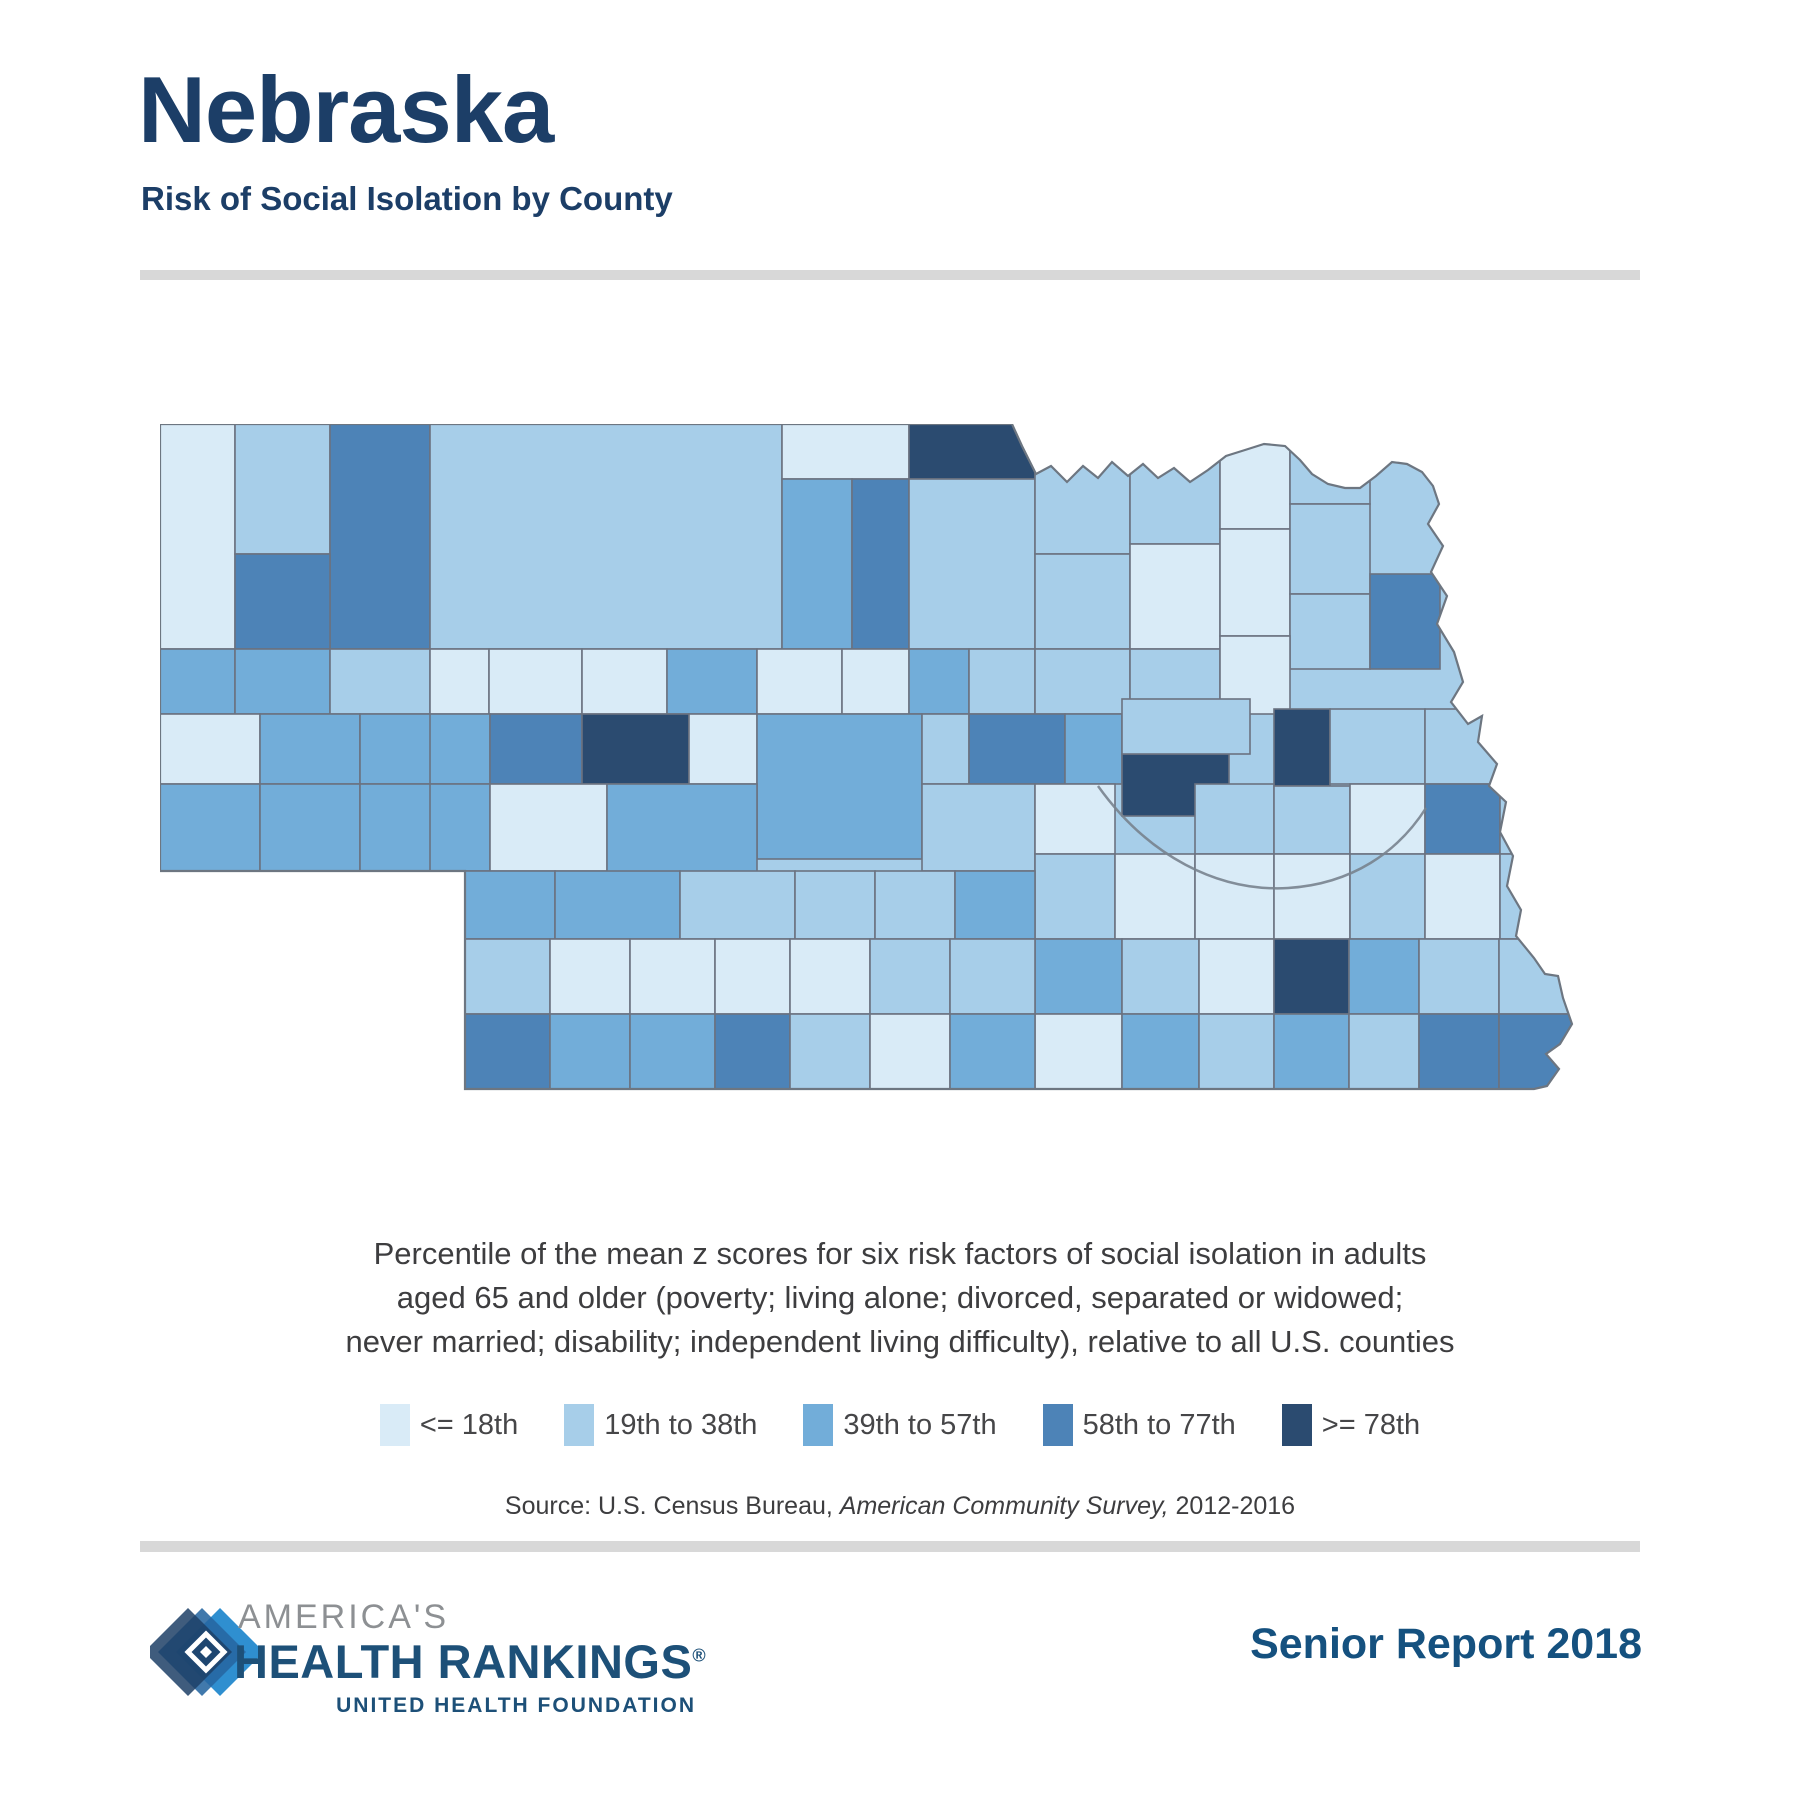  I want to click on registered-mark: ®, so click(699, 1655).